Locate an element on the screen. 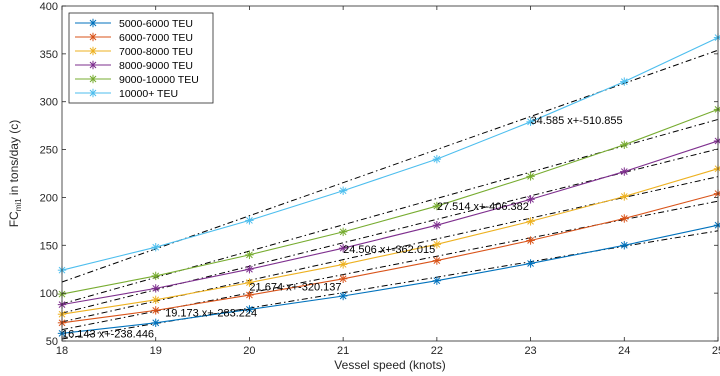 The image size is (720, 376). legend-entry: 10000+ TEU is located at coordinates (126, 94).